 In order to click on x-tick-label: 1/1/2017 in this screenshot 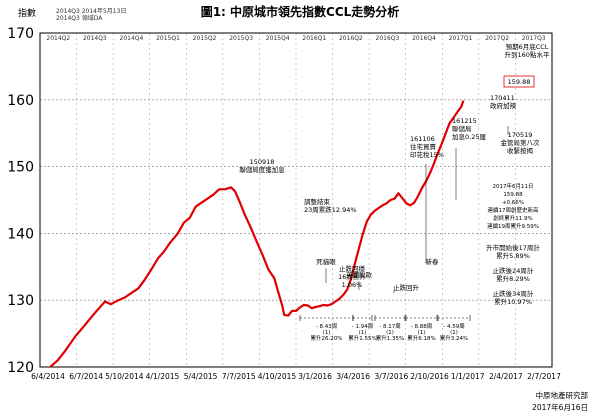, I will do `click(468, 376)`.